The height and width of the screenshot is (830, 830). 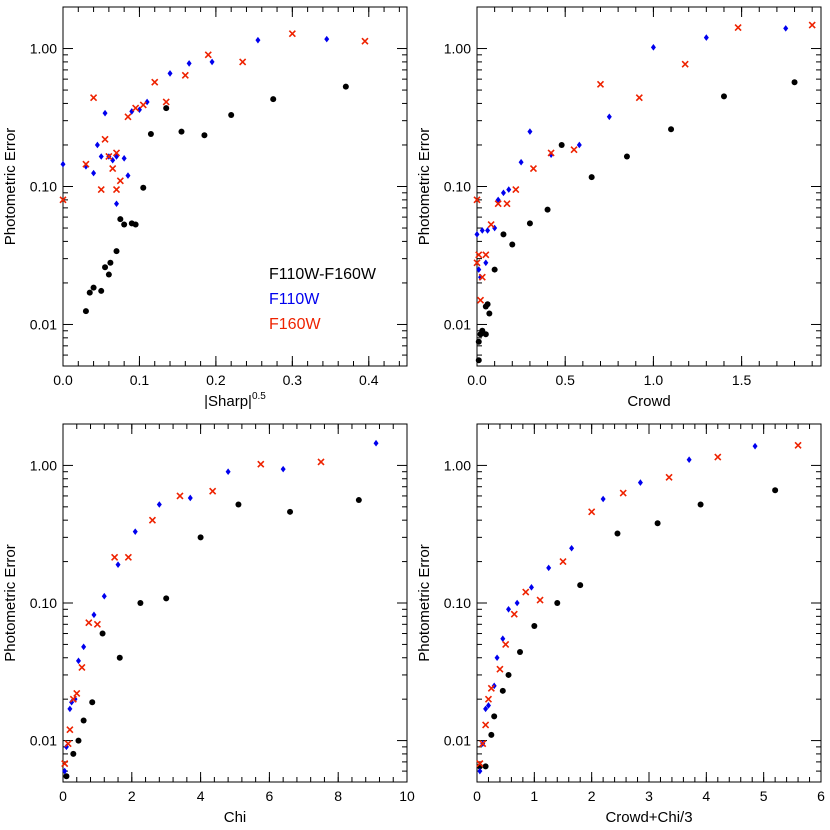 What do you see at coordinates (338, 796) in the screenshot?
I see `x-tick-label: 8` at bounding box center [338, 796].